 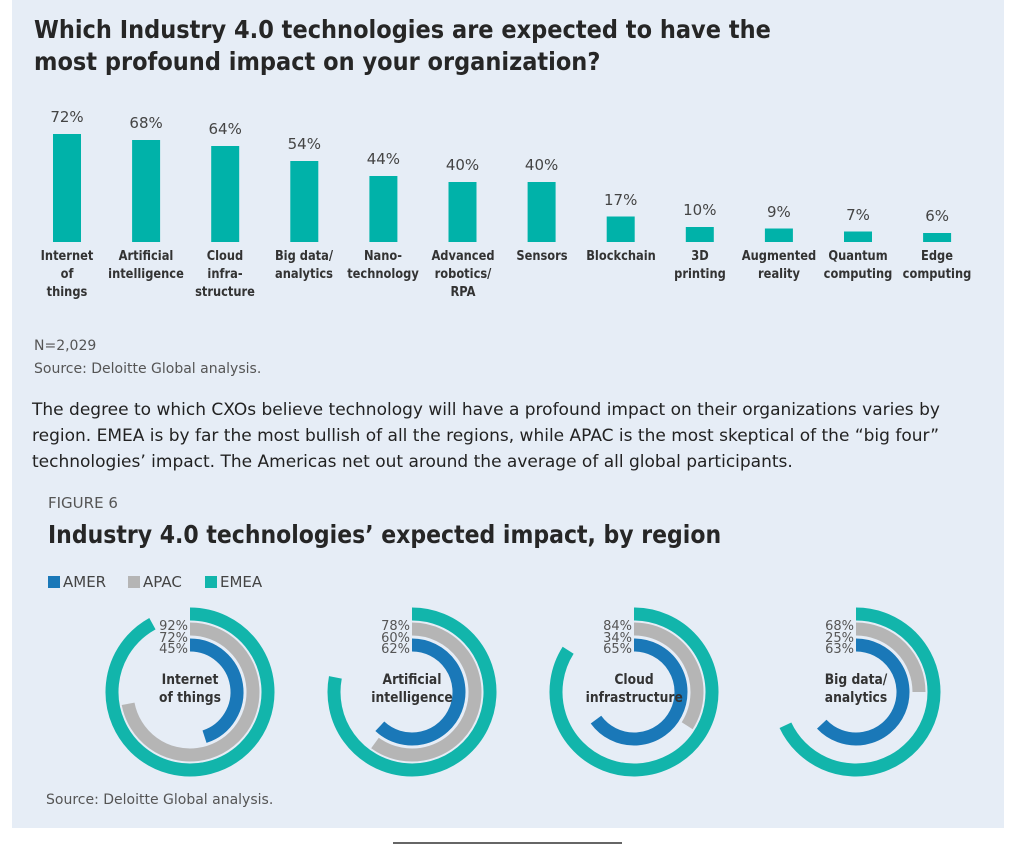 I want to click on value-label: 9%, so click(x=778, y=211).